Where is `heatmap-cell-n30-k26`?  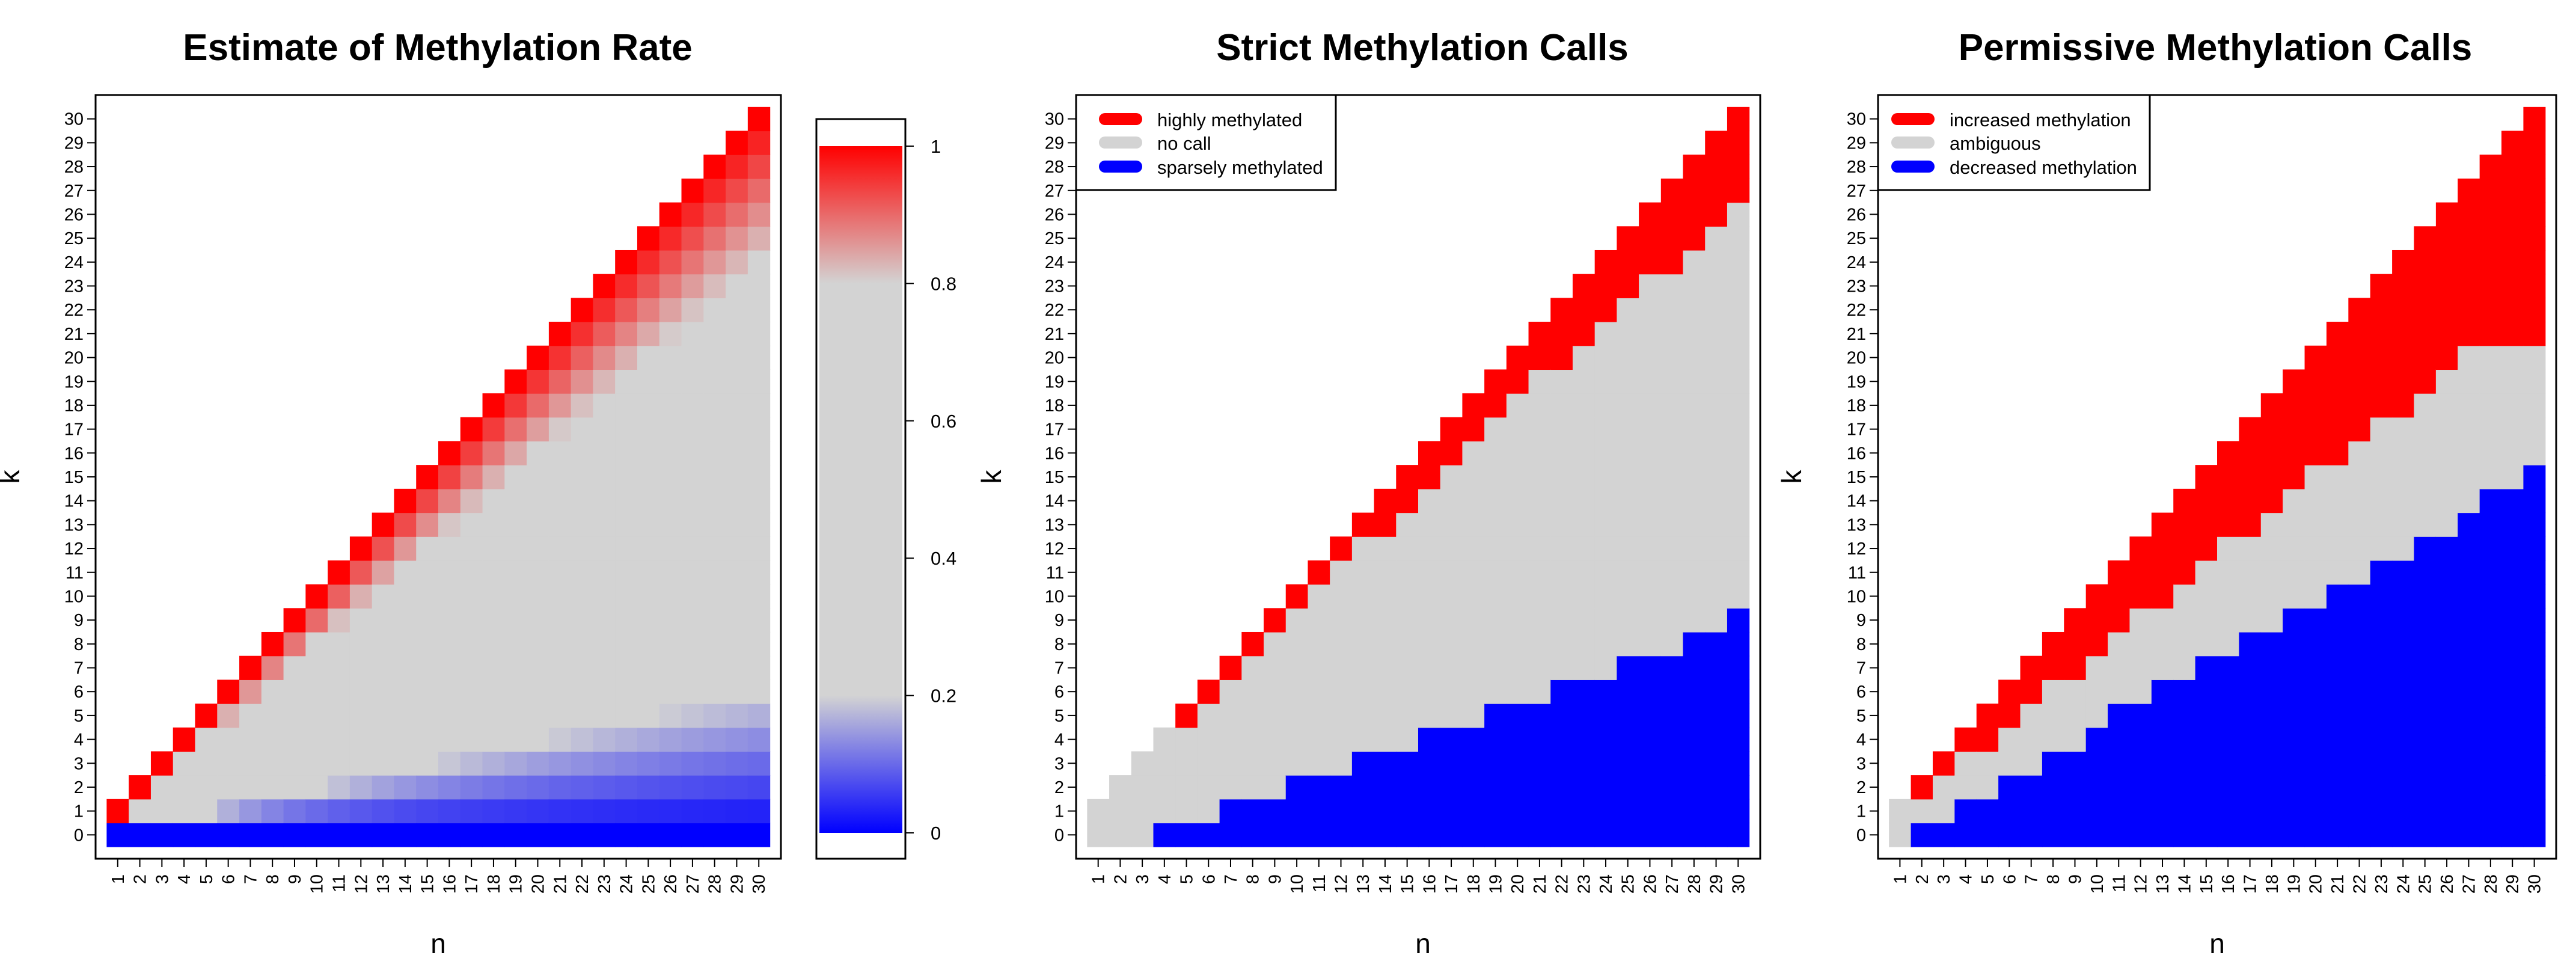 heatmap-cell-n30-k26 is located at coordinates (1738, 214).